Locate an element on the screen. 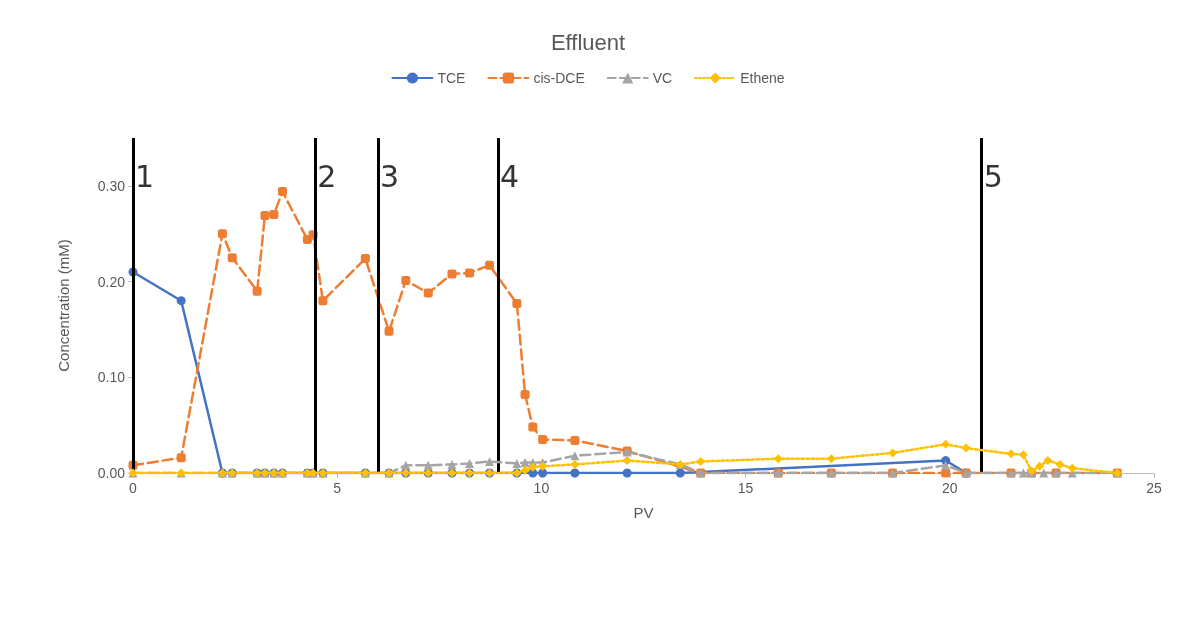 Image resolution: width=1177 pixels, height=634 pixels. y-tick-label: 0.20 is located at coordinates (111, 281).